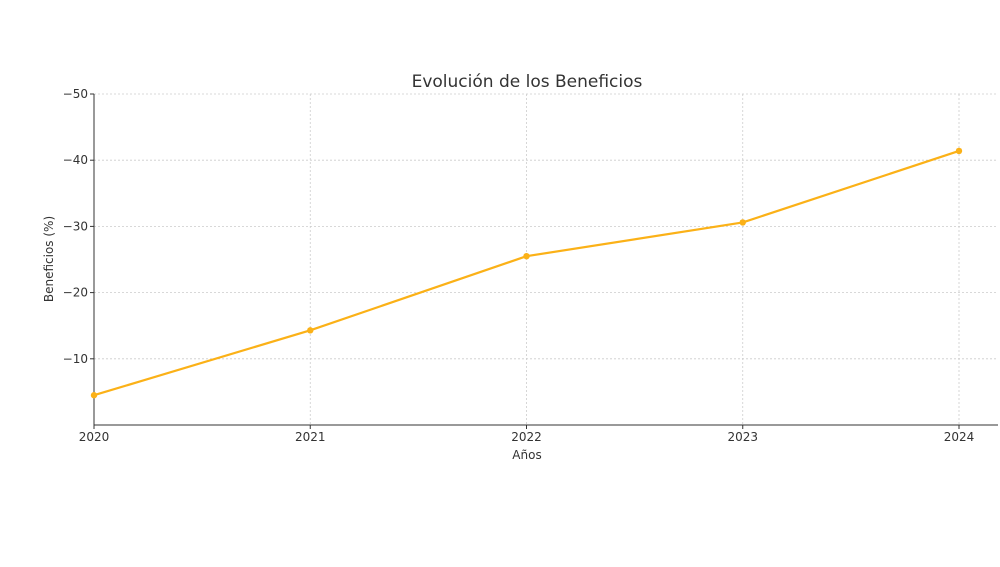  What do you see at coordinates (959, 437) in the screenshot?
I see `x-tick-label: 2024` at bounding box center [959, 437].